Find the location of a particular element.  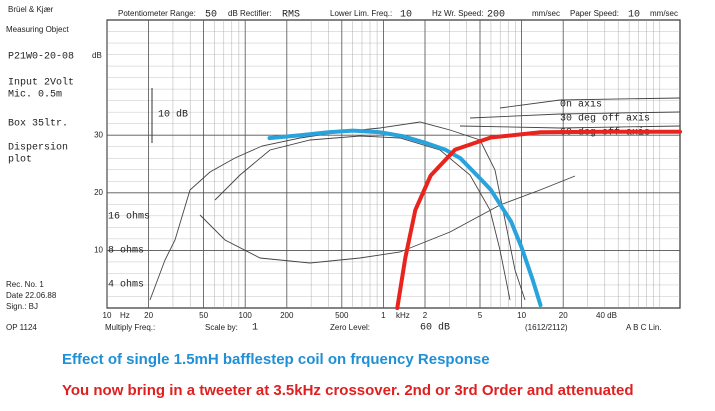

footer: (1612/2112) is located at coordinates (546, 327).